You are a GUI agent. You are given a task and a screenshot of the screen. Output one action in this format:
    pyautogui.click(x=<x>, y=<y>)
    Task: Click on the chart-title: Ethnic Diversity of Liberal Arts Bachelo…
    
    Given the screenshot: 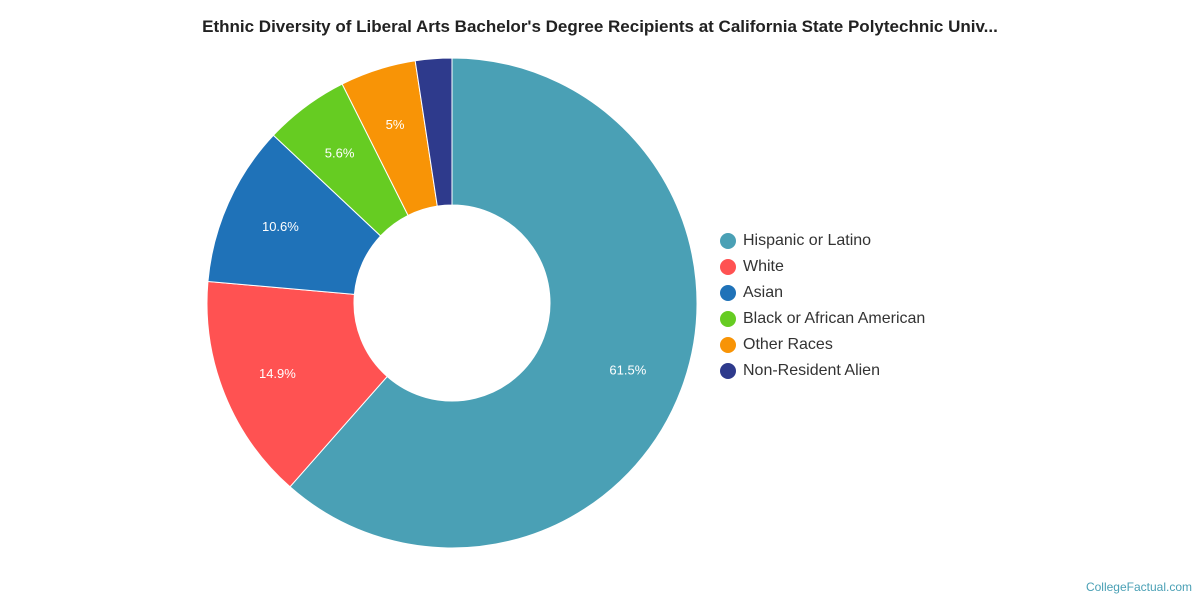 What is the action you would take?
    pyautogui.click(x=600, y=26)
    